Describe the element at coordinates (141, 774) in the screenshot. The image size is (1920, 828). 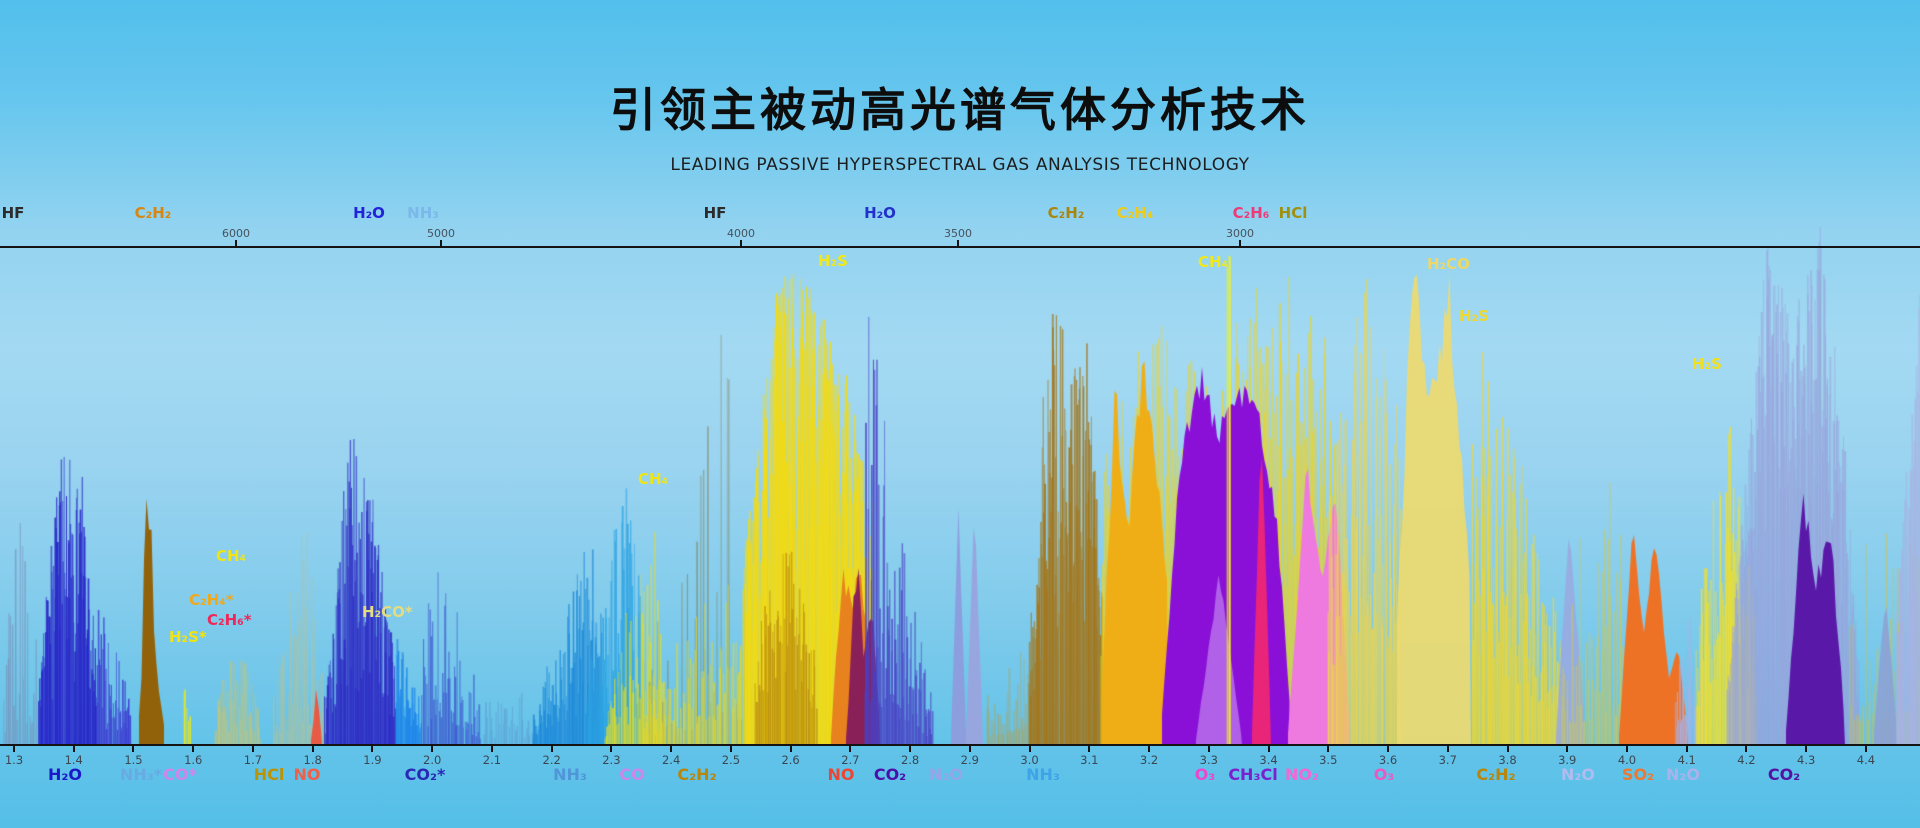
I see `bottom-gas-label: NH₃*` at that location.